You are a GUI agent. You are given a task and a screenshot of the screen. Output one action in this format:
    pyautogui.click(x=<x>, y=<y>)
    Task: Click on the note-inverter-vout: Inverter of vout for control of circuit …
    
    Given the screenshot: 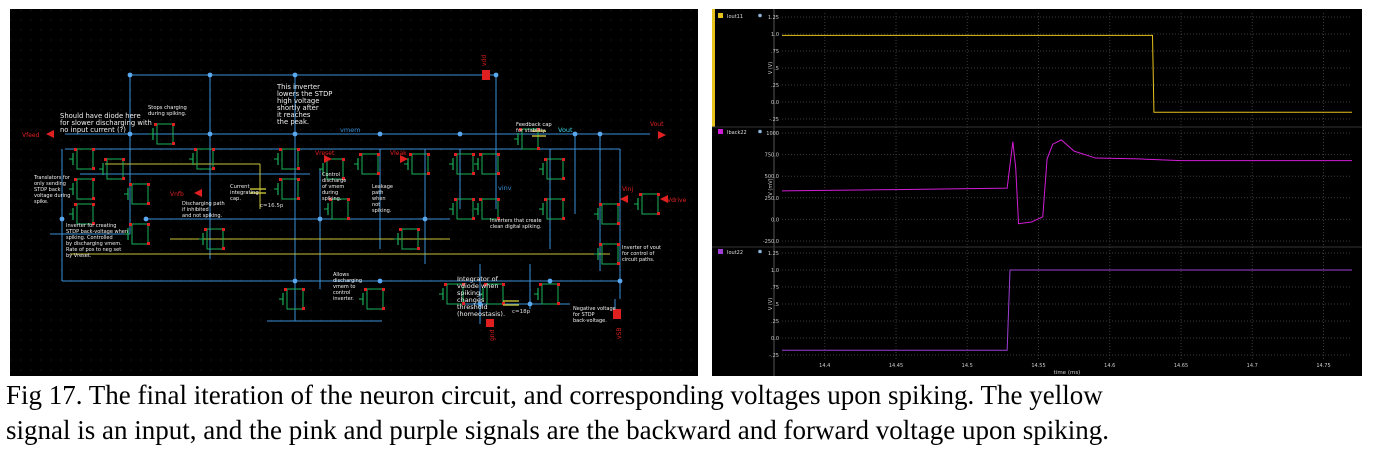 What is the action you would take?
    pyautogui.click(x=641, y=254)
    